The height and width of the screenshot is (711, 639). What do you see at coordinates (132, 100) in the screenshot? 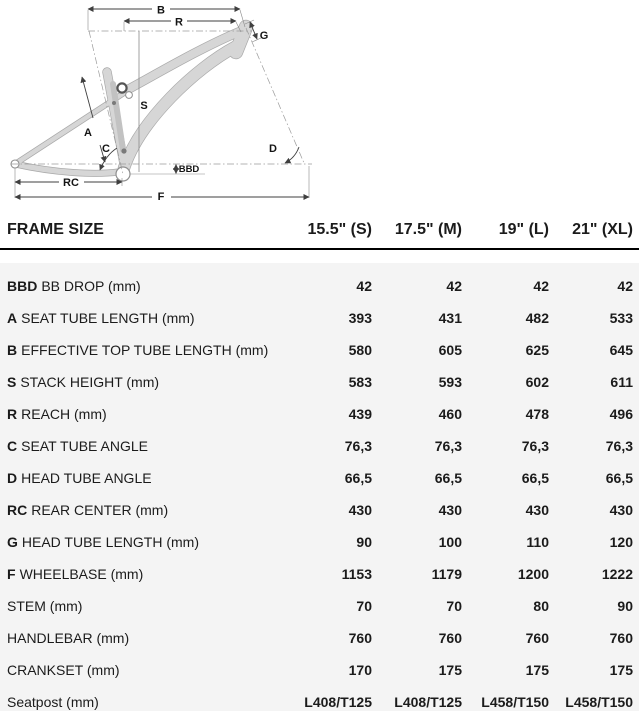
I see `bike-frame-drawing` at bounding box center [132, 100].